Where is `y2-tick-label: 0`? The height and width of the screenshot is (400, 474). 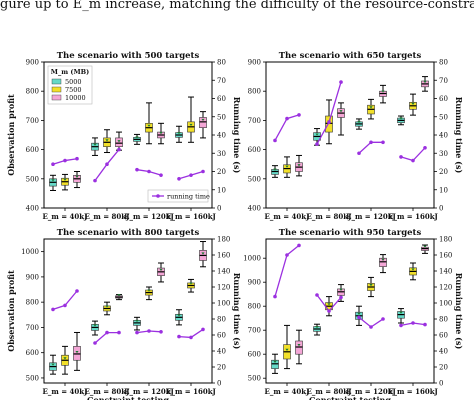 y2-tick-label: 0 is located at coordinates (219, 384).